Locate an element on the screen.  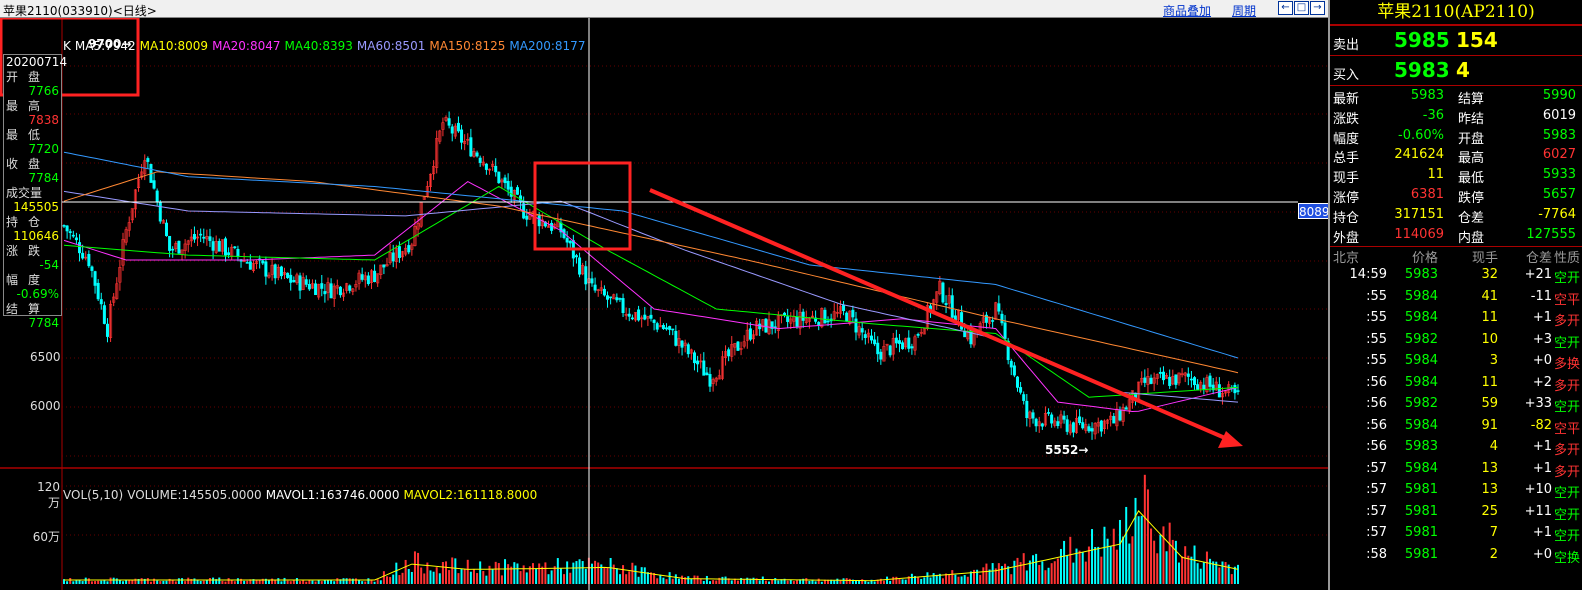
ma-legend-item: MA20:8047 is located at coordinates (246, 46).